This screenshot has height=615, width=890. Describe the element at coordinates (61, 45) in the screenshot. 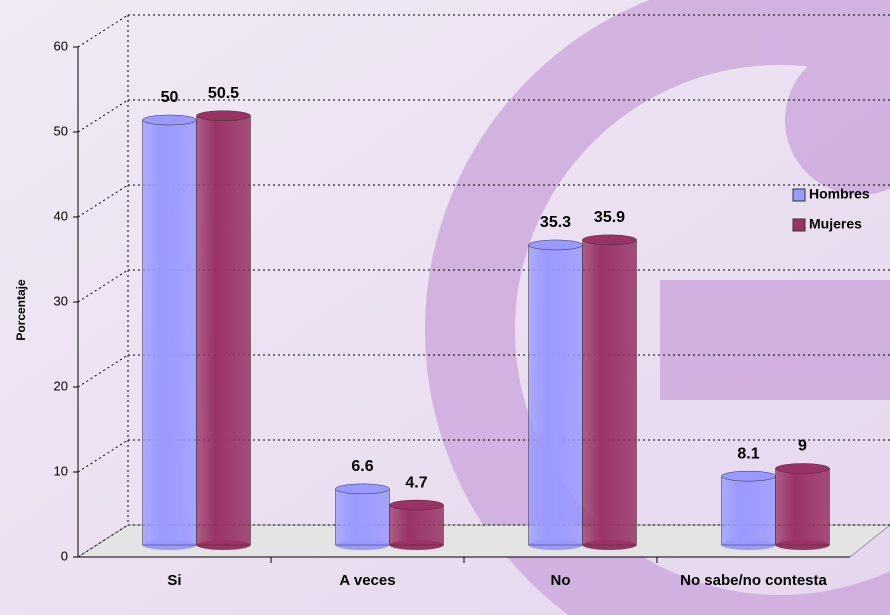

I see `y-tick-label: 60` at that location.